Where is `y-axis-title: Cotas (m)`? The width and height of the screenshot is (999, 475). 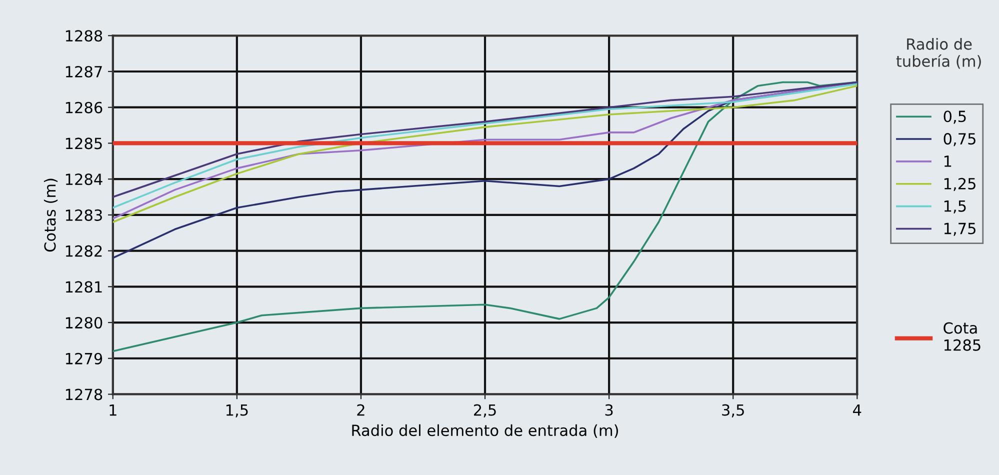 y-axis-title: Cotas (m) is located at coordinates (51, 215).